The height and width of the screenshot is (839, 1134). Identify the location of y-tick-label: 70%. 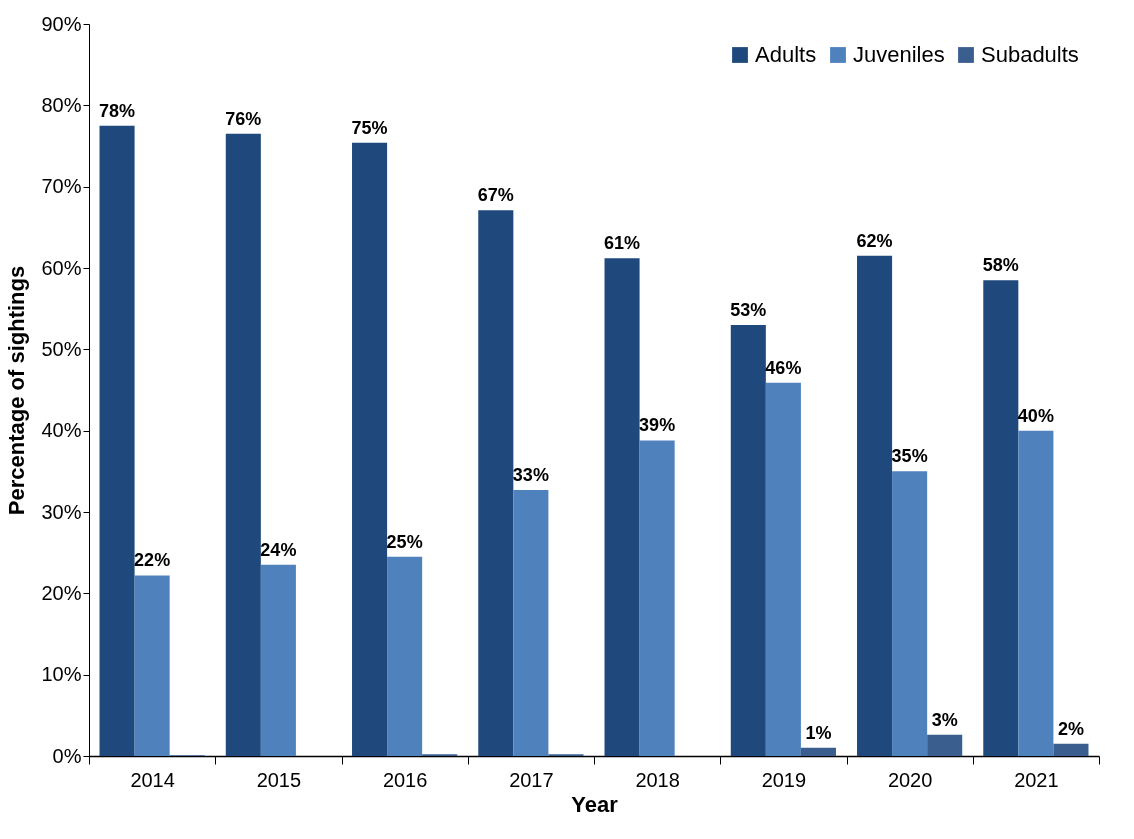
(61, 186).